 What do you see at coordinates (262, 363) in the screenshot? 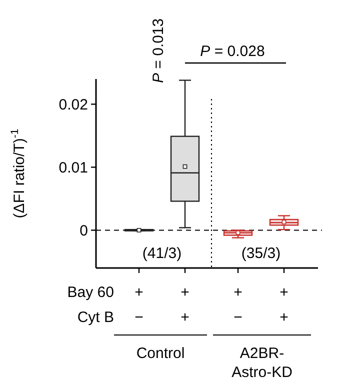
I see `text: A2BR- Astro-KD` at bounding box center [262, 363].